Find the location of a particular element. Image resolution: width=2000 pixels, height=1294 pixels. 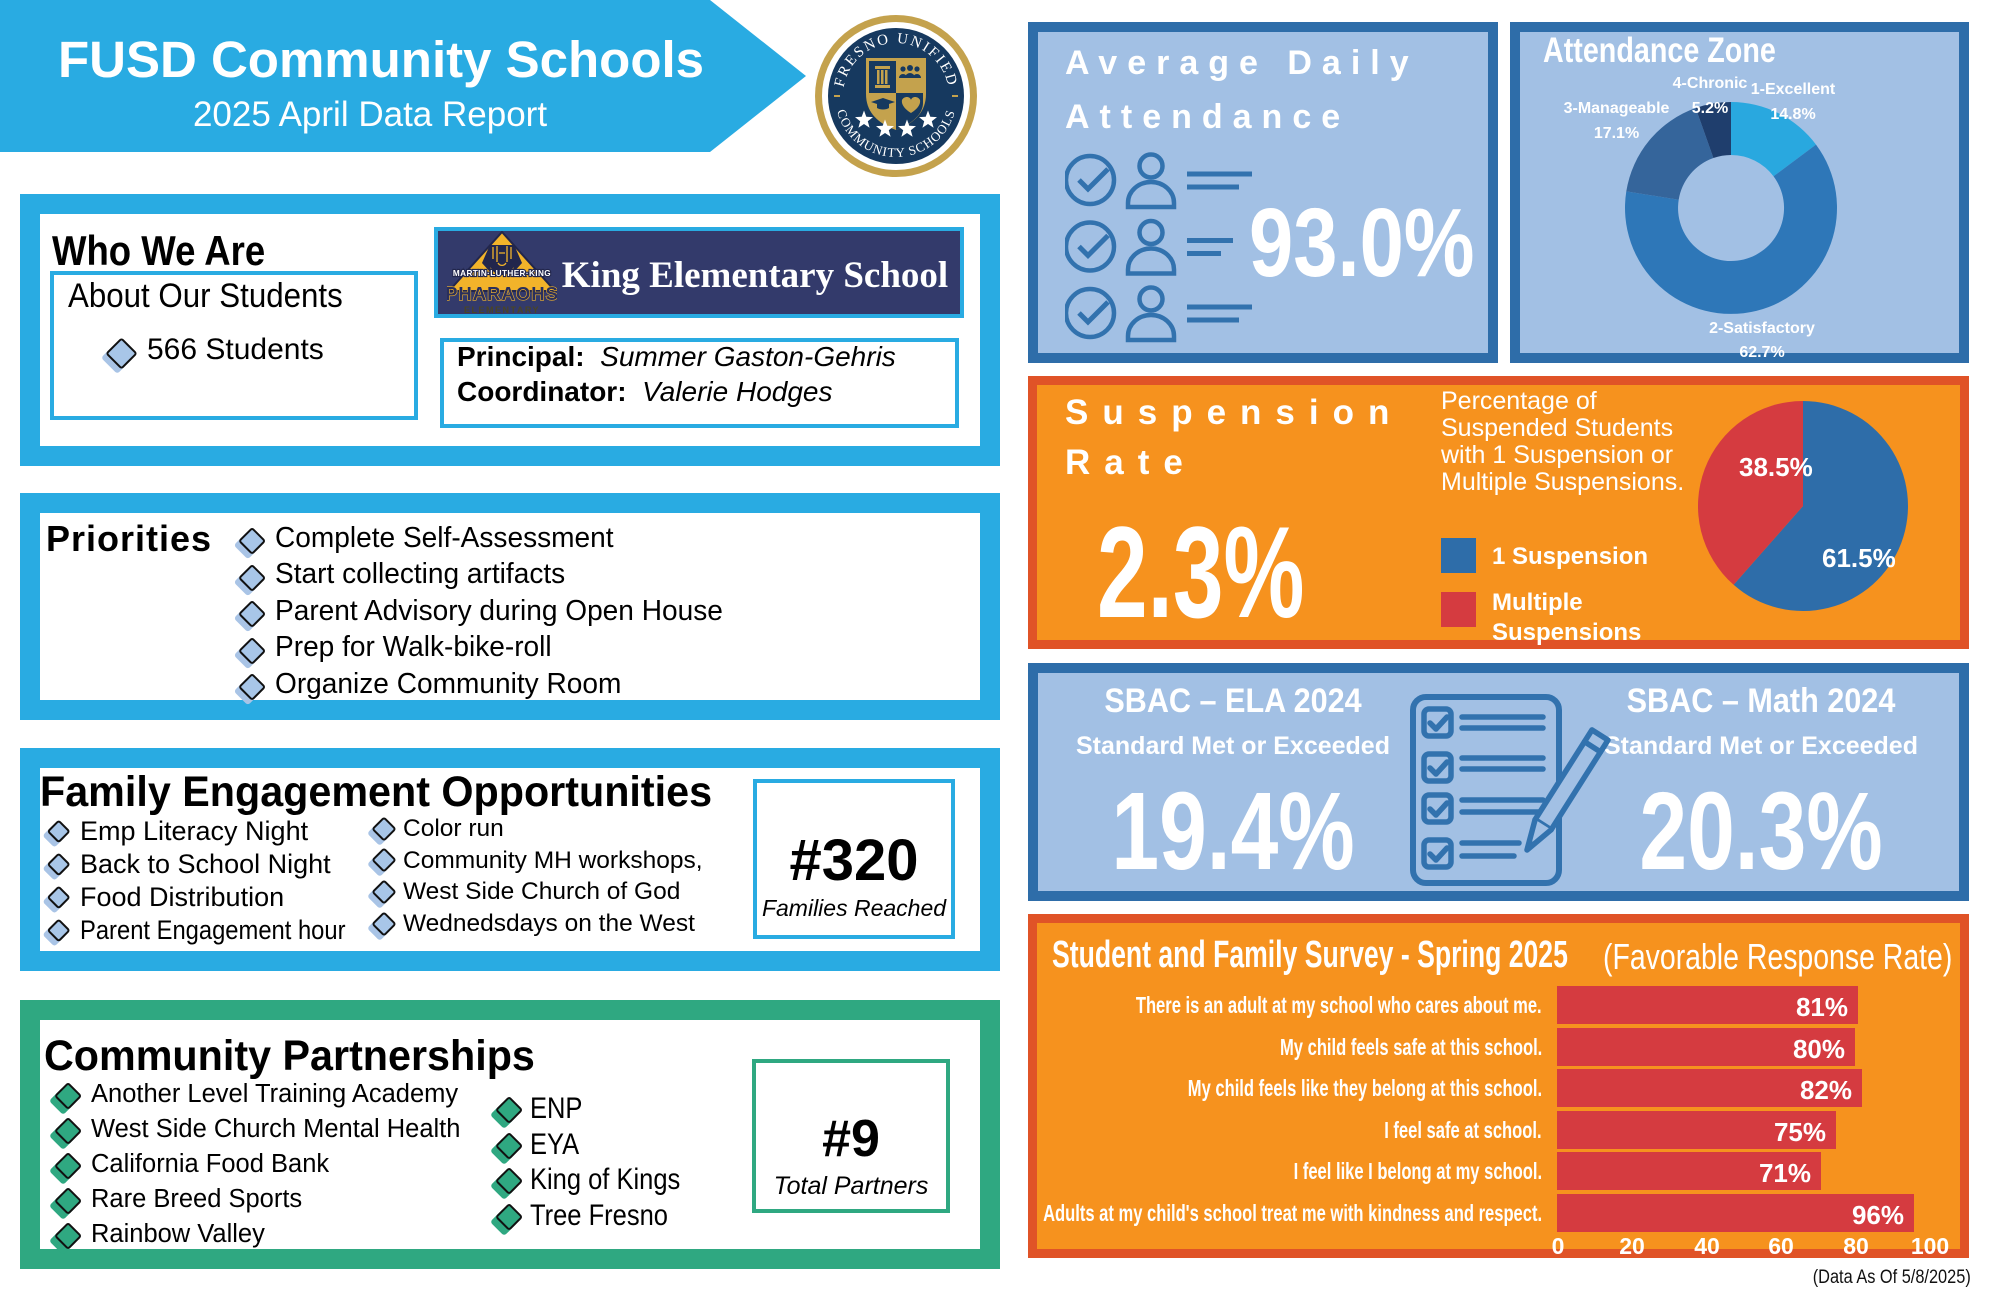

svg-text: MARTIN·LUTHER·KING is located at coordinates (502, 273).